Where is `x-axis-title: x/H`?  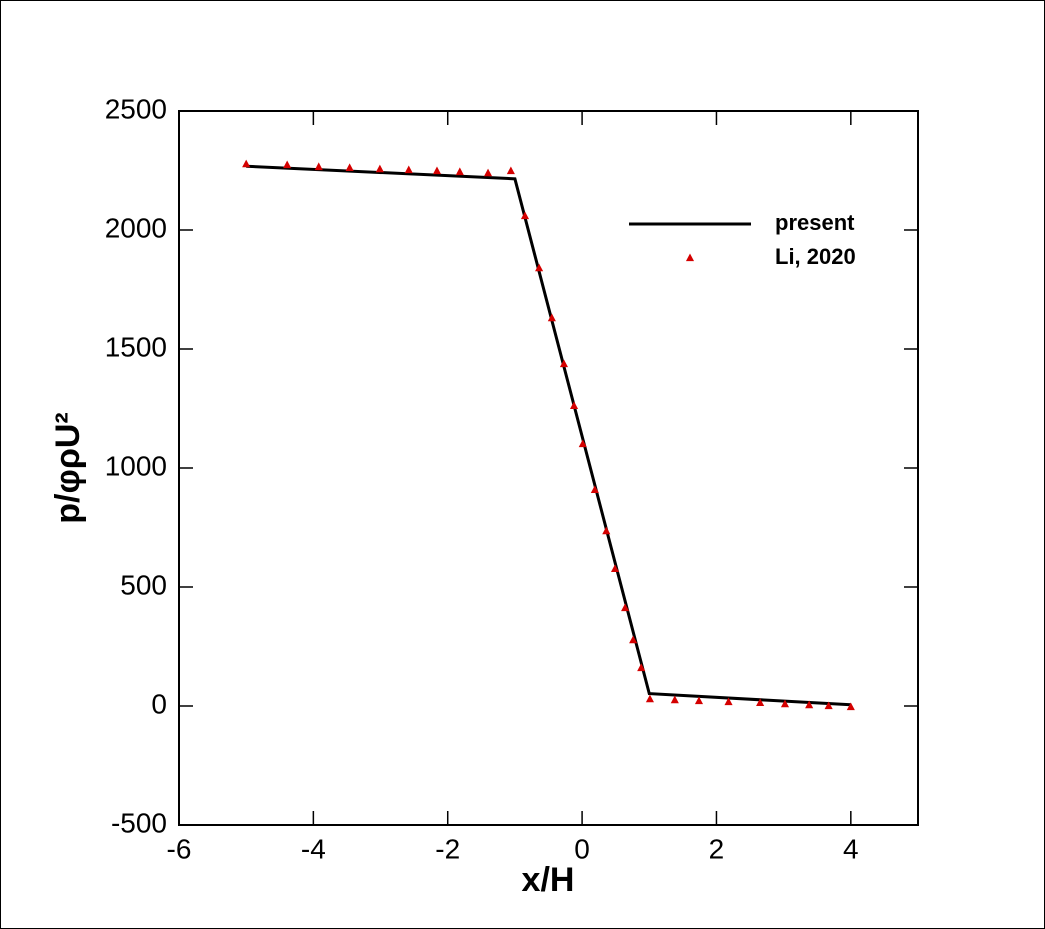 x-axis-title: x/H is located at coordinates (548, 880).